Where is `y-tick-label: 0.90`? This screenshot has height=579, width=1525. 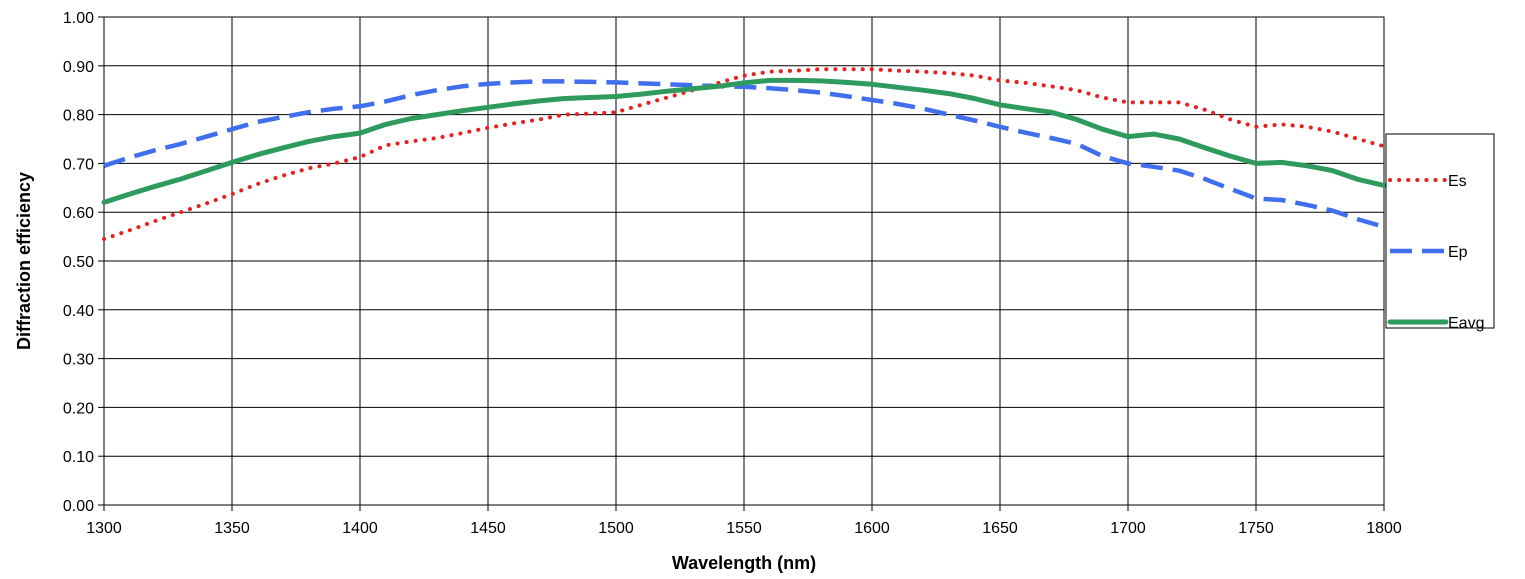 y-tick-label: 0.90 is located at coordinates (78, 67).